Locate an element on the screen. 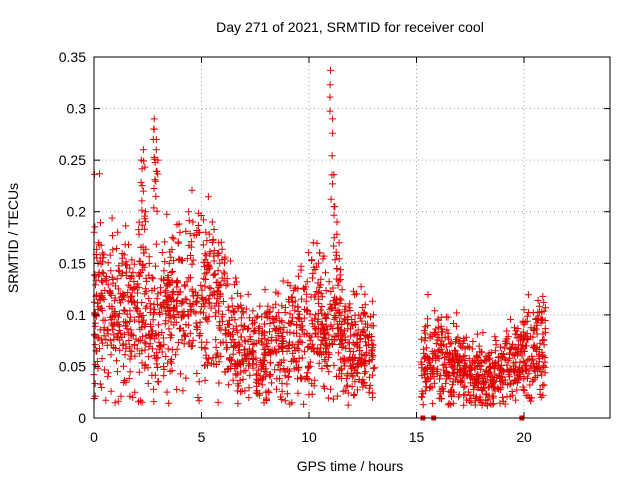 The width and height of the screenshot is (640, 480). y-tick-label: 0.3 is located at coordinates (77, 109).